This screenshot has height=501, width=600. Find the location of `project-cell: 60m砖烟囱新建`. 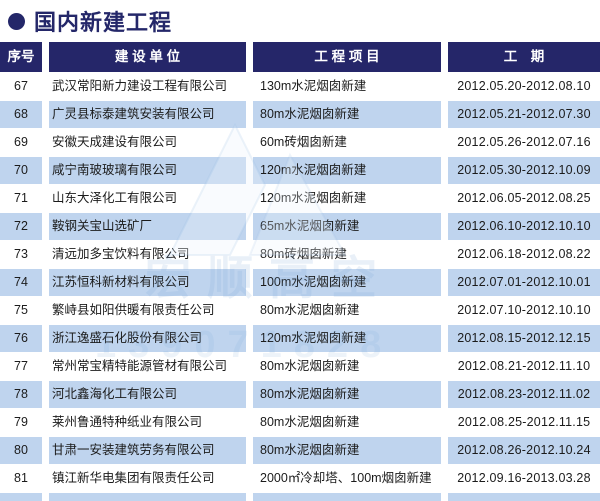

project-cell: 60m砖烟囱新建 is located at coordinates (347, 142).